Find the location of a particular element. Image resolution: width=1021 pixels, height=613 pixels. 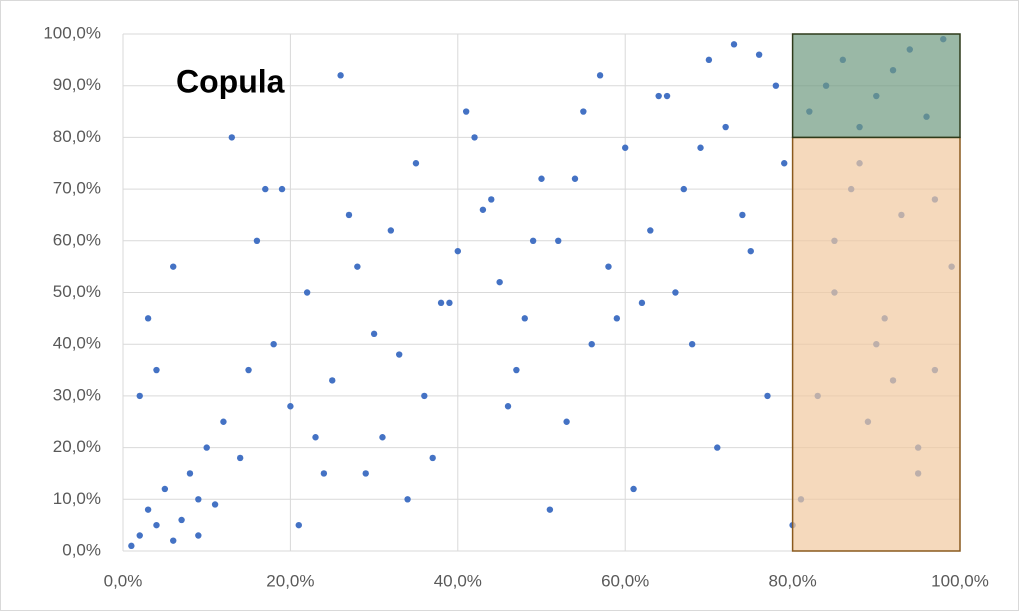

y-tick-label: 80,0% is located at coordinates (77, 136).